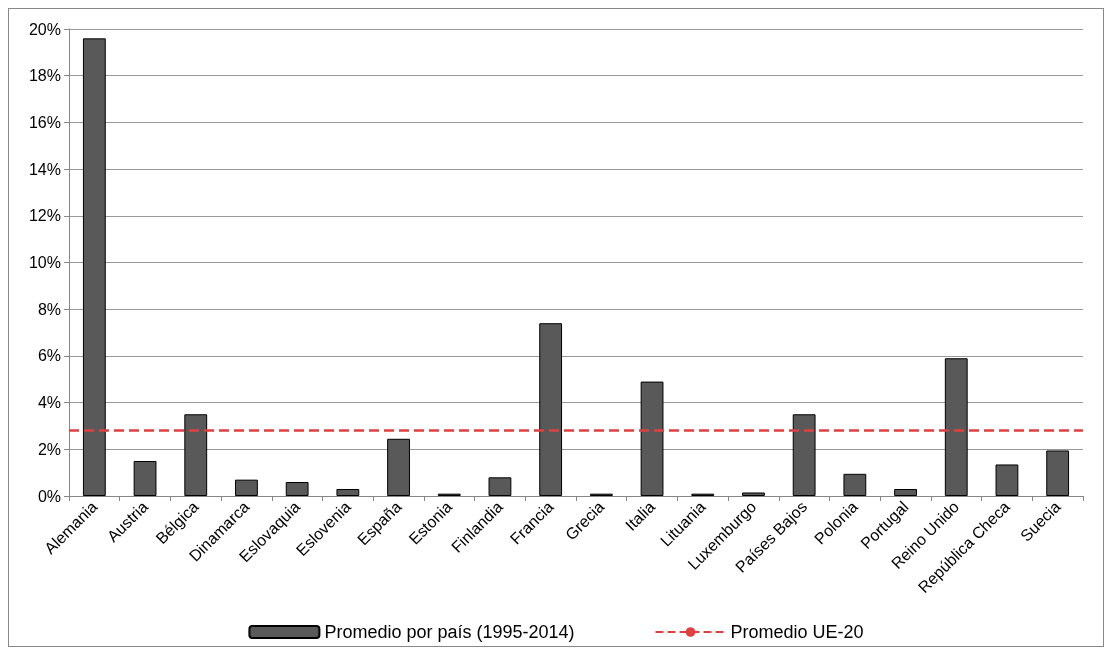 Image resolution: width=1114 pixels, height=657 pixels. What do you see at coordinates (49, 449) in the screenshot?
I see `y-tick-label: 2%` at bounding box center [49, 449].